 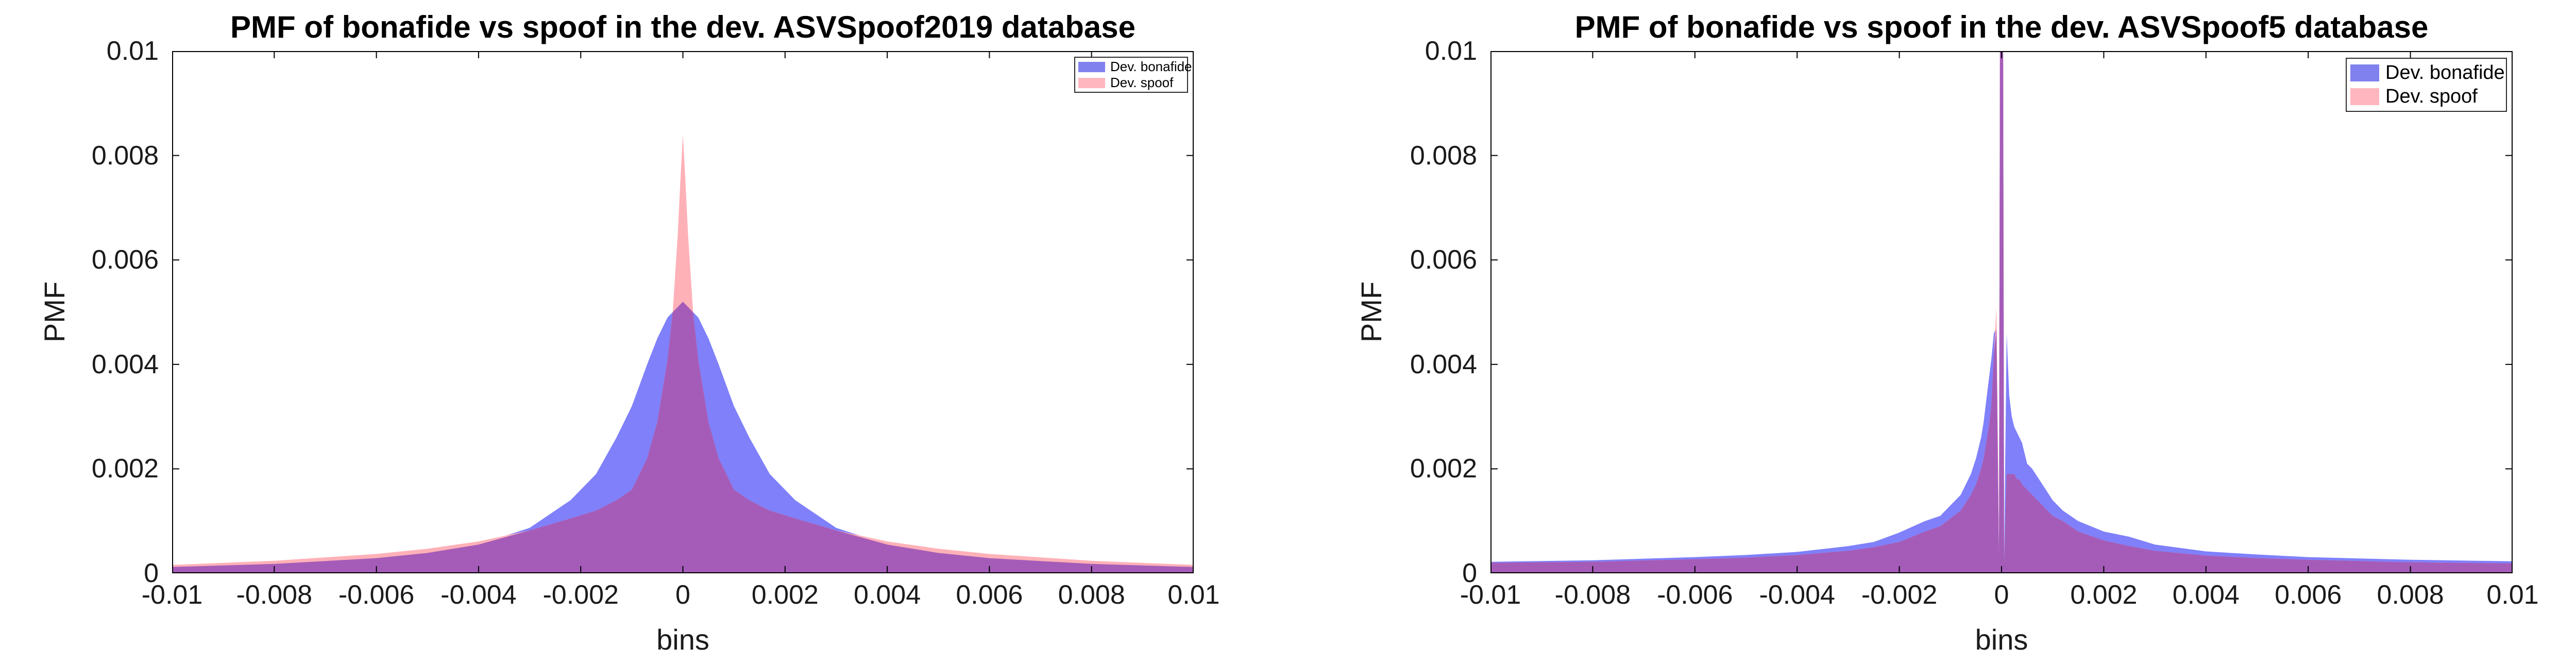 I want to click on legend-left-chart: Dev. bonafide Dev. spoof, so click(x=1133, y=75).